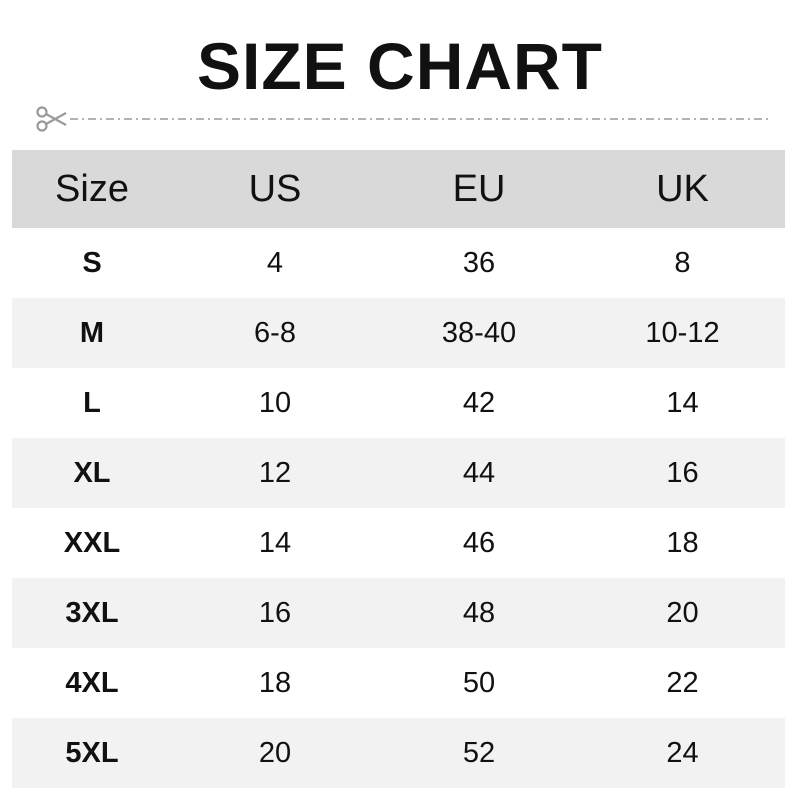 The image size is (800, 800). I want to click on page-title: SIZE CHART, so click(400, 66).